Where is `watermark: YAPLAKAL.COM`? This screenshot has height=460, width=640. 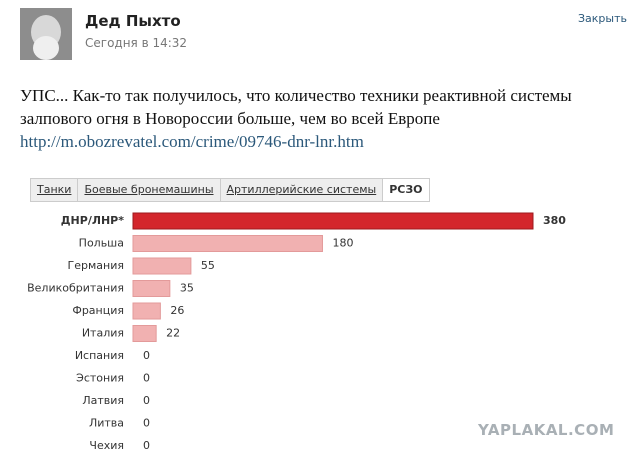 watermark: YAPLAKAL.COM is located at coordinates (546, 430).